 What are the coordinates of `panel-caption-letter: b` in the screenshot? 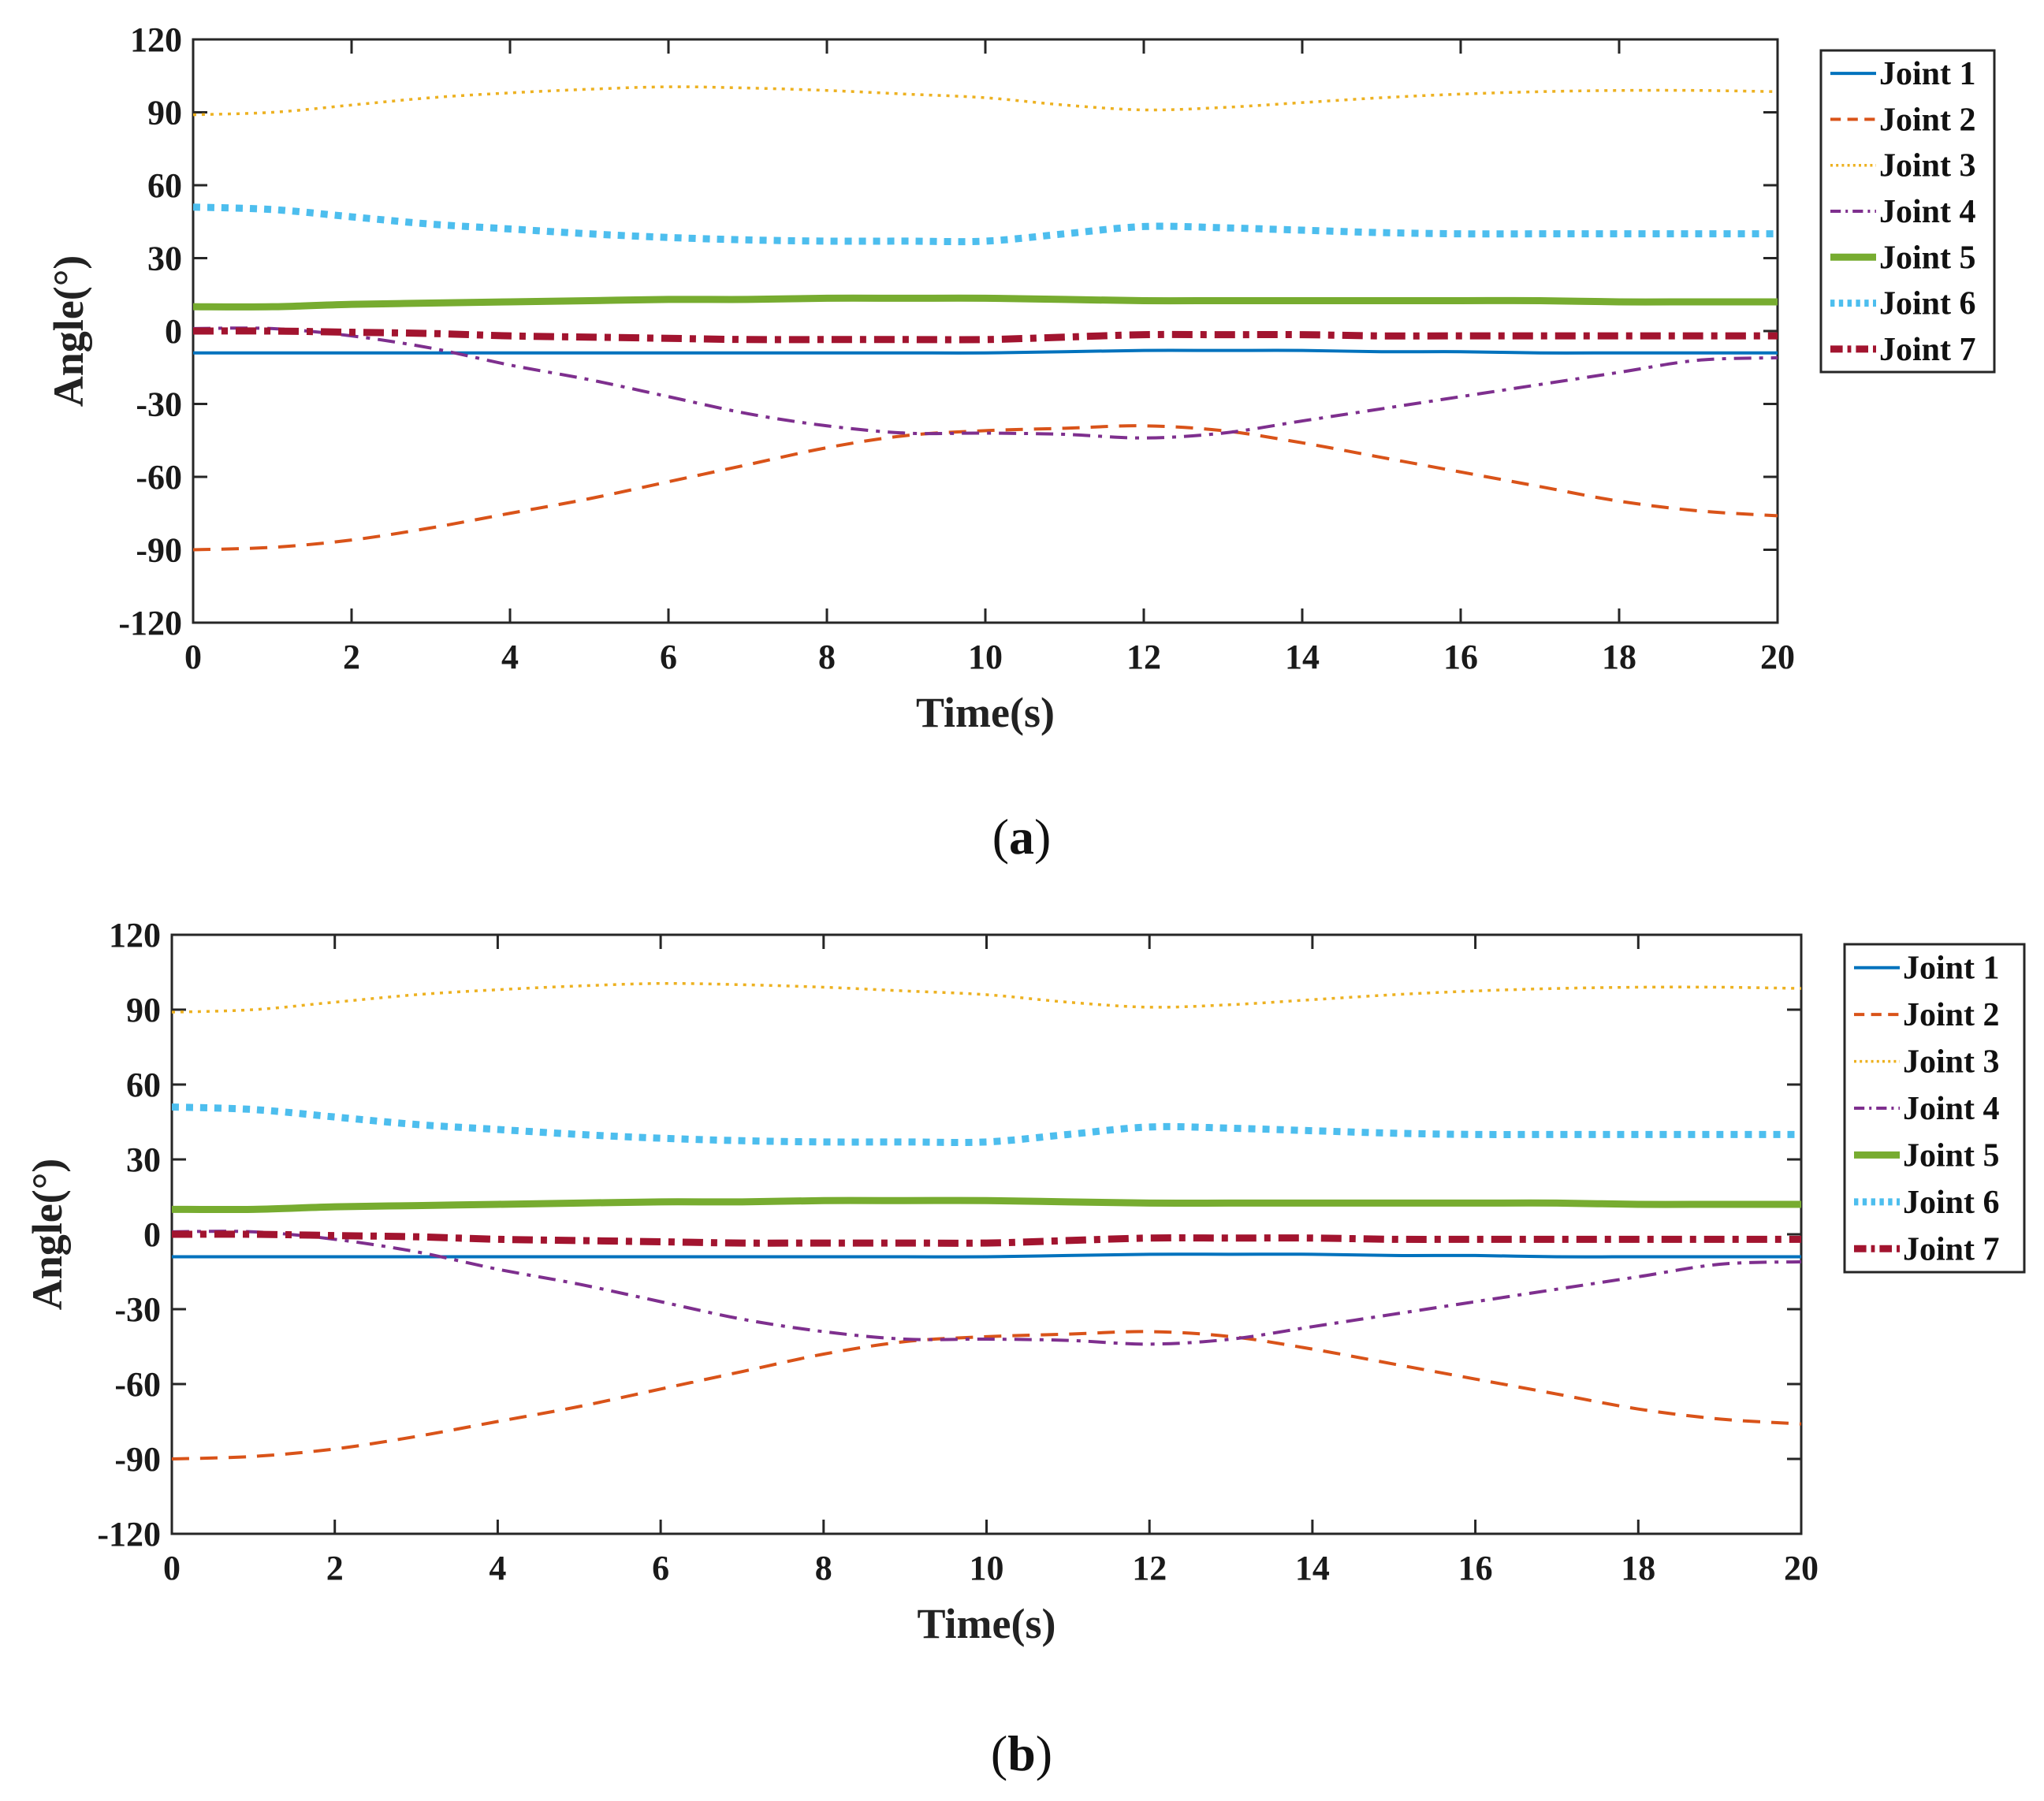 It's located at (1021, 1753).